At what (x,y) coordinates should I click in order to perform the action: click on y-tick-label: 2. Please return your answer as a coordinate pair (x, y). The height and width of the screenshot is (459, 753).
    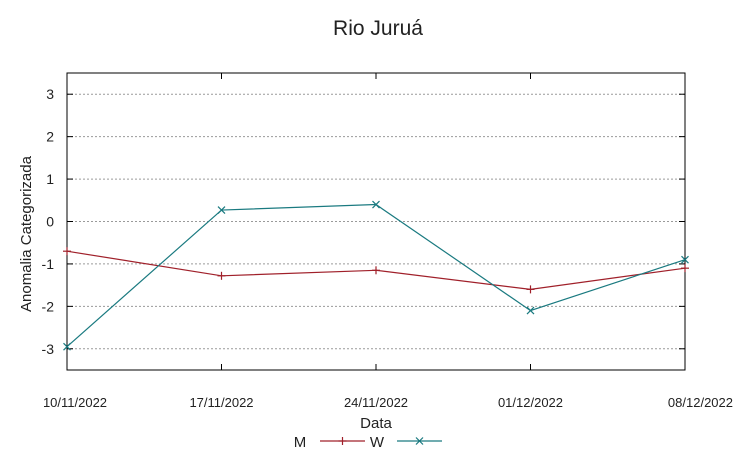
    Looking at the image, I should click on (50, 137).